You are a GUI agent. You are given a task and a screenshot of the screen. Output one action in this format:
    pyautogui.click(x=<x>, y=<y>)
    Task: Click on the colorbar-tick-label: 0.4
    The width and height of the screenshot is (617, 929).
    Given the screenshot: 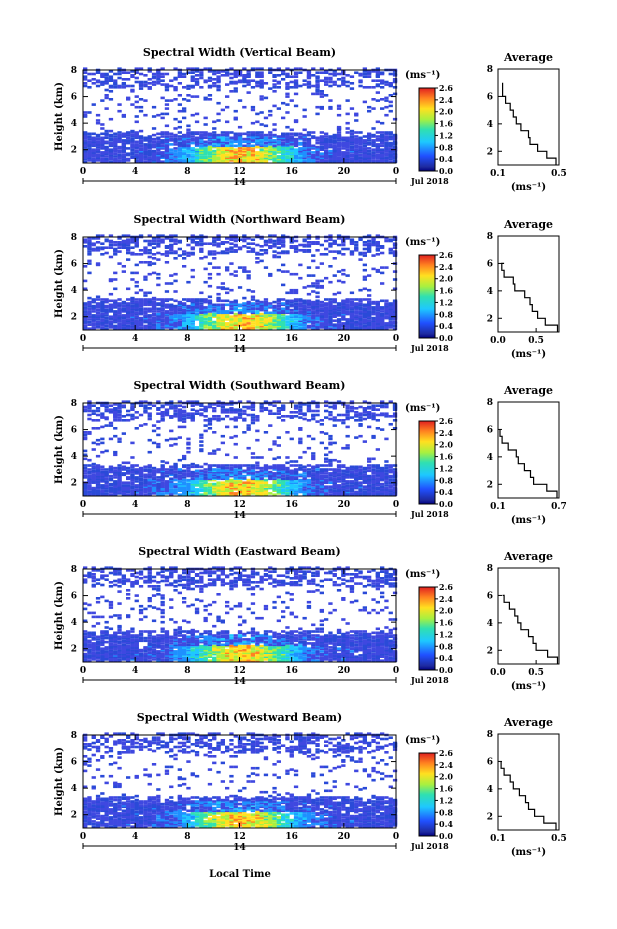 What is the action you would take?
    pyautogui.click(x=446, y=326)
    